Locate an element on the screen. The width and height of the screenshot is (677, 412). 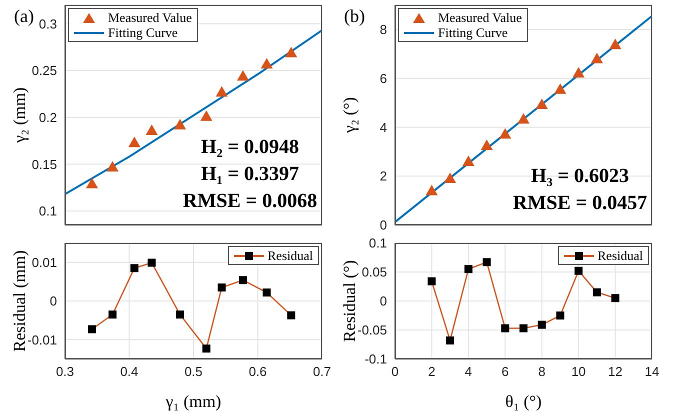
annotation: RMSE = 0.0068 is located at coordinates (250, 201).